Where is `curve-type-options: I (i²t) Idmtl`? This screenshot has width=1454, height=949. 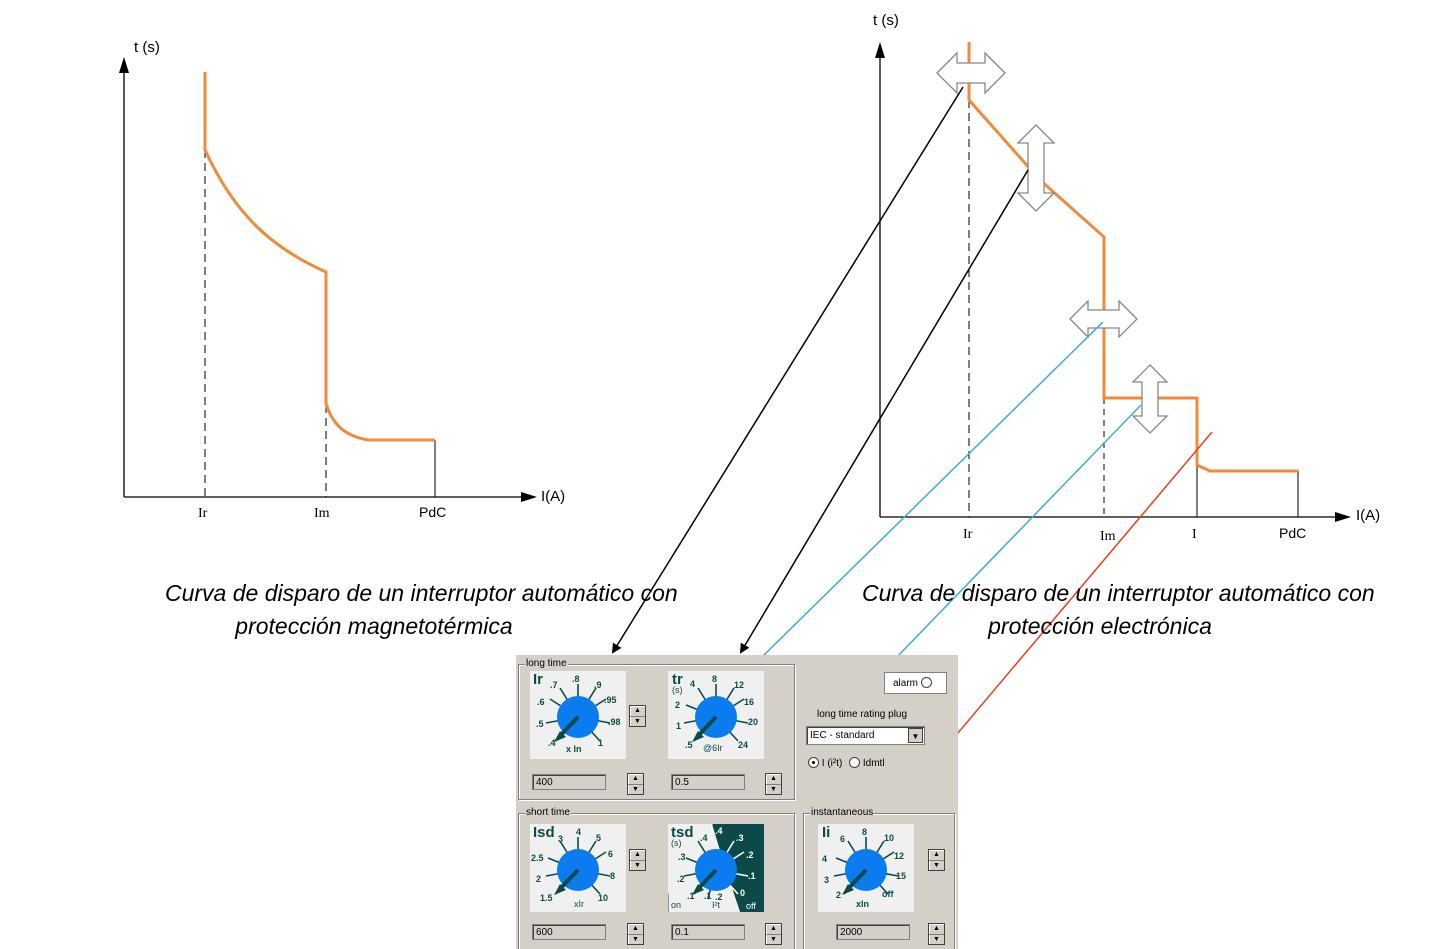
curve-type-options: I (i²t) Idmtl is located at coordinates (846, 763).